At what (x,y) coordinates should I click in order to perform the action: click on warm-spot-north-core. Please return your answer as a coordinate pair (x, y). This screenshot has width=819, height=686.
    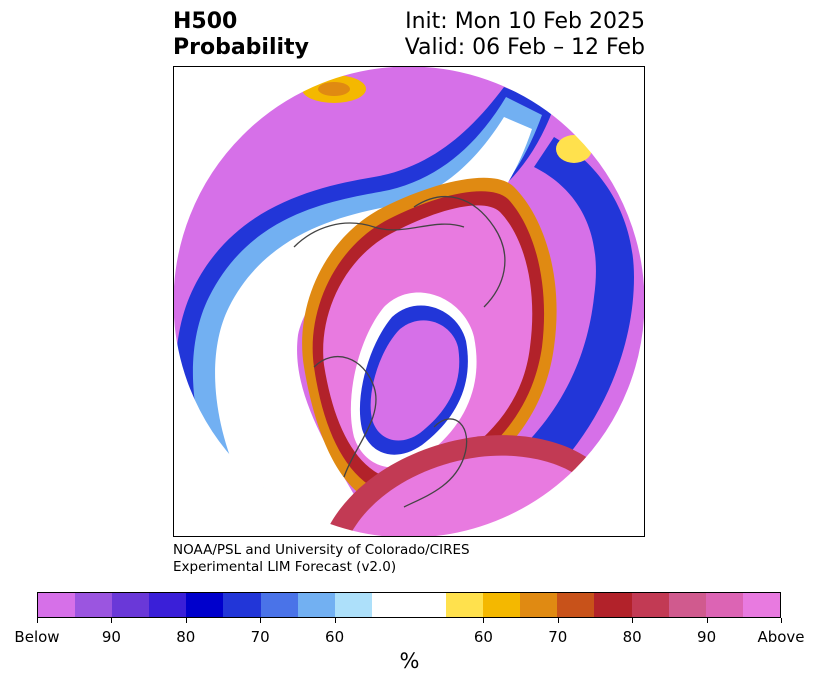
    Looking at the image, I should click on (334, 89).